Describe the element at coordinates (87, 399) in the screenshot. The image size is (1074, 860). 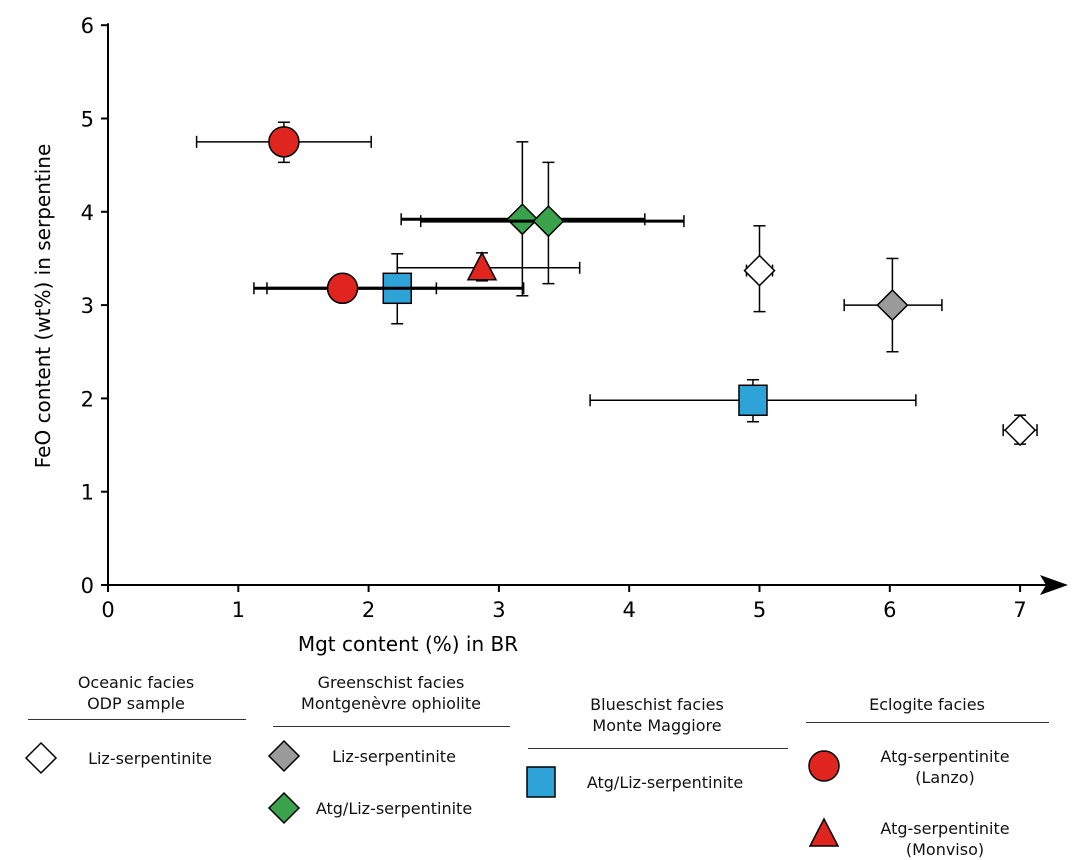
I see `y-tick-label: 2` at that location.